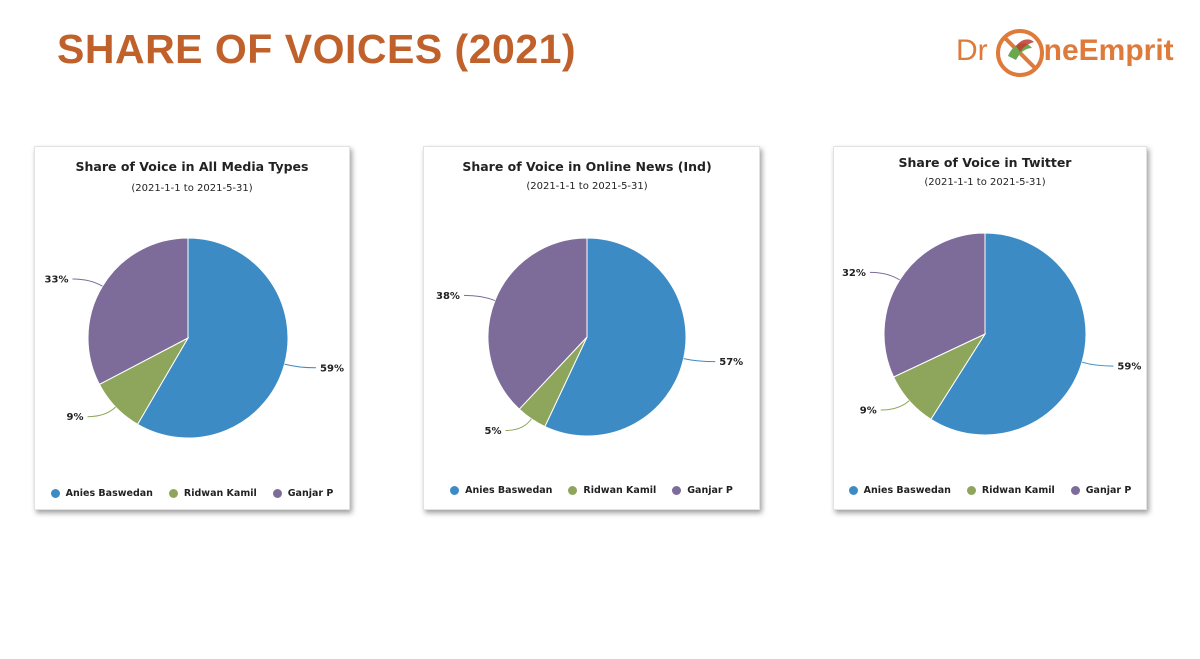 This screenshot has width=1200, height=659. I want to click on pie-data-label: 33%, so click(57, 279).